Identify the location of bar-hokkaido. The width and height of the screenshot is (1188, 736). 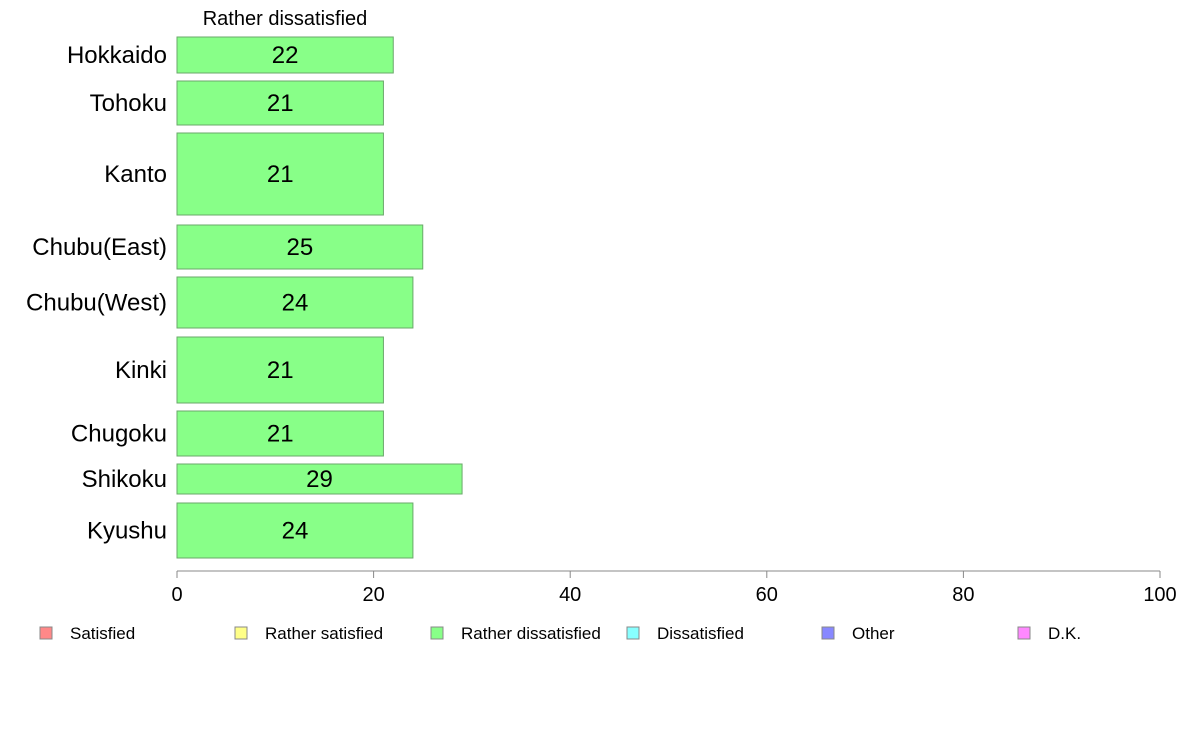
(285, 55).